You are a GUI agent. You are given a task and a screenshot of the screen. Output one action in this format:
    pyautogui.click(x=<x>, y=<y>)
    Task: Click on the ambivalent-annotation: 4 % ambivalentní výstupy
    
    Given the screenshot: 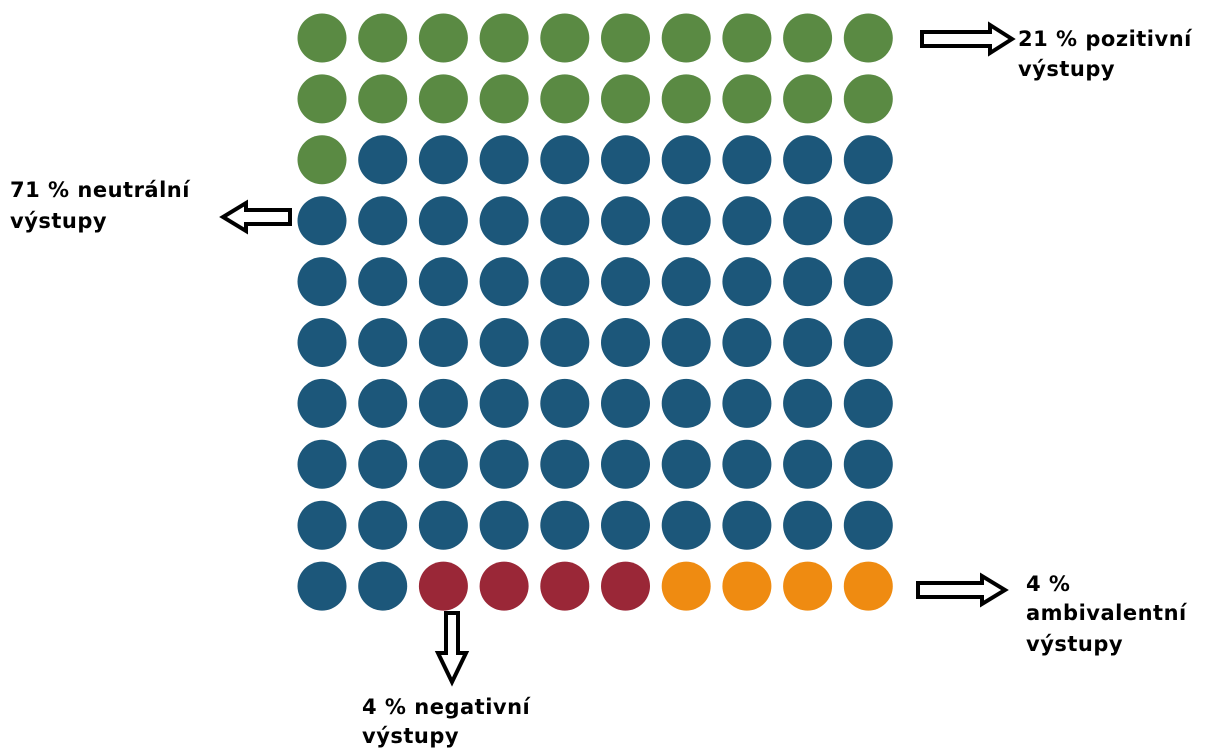 What is the action you would take?
    pyautogui.click(x=1052, y=614)
    